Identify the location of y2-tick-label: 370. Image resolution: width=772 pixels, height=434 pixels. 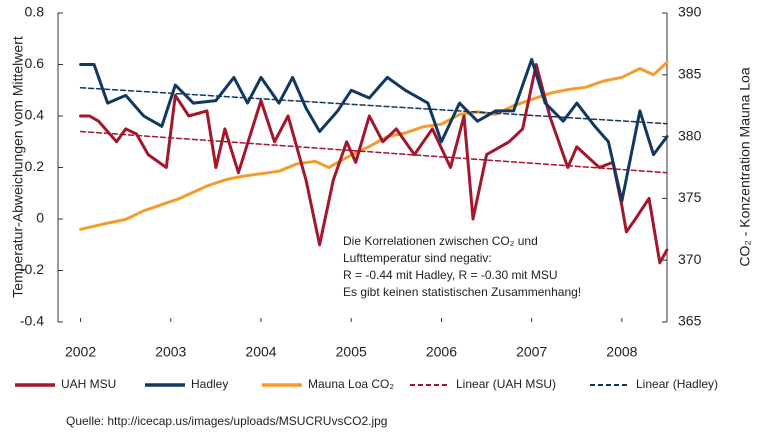
(690, 259).